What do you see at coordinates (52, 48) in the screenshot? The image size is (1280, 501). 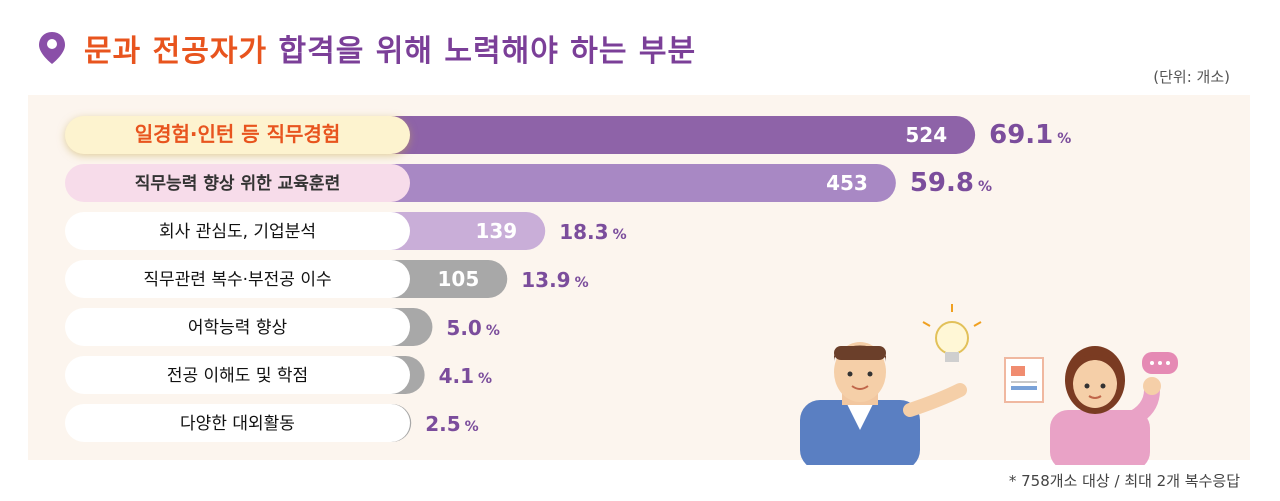 I see `location-pin-icon` at bounding box center [52, 48].